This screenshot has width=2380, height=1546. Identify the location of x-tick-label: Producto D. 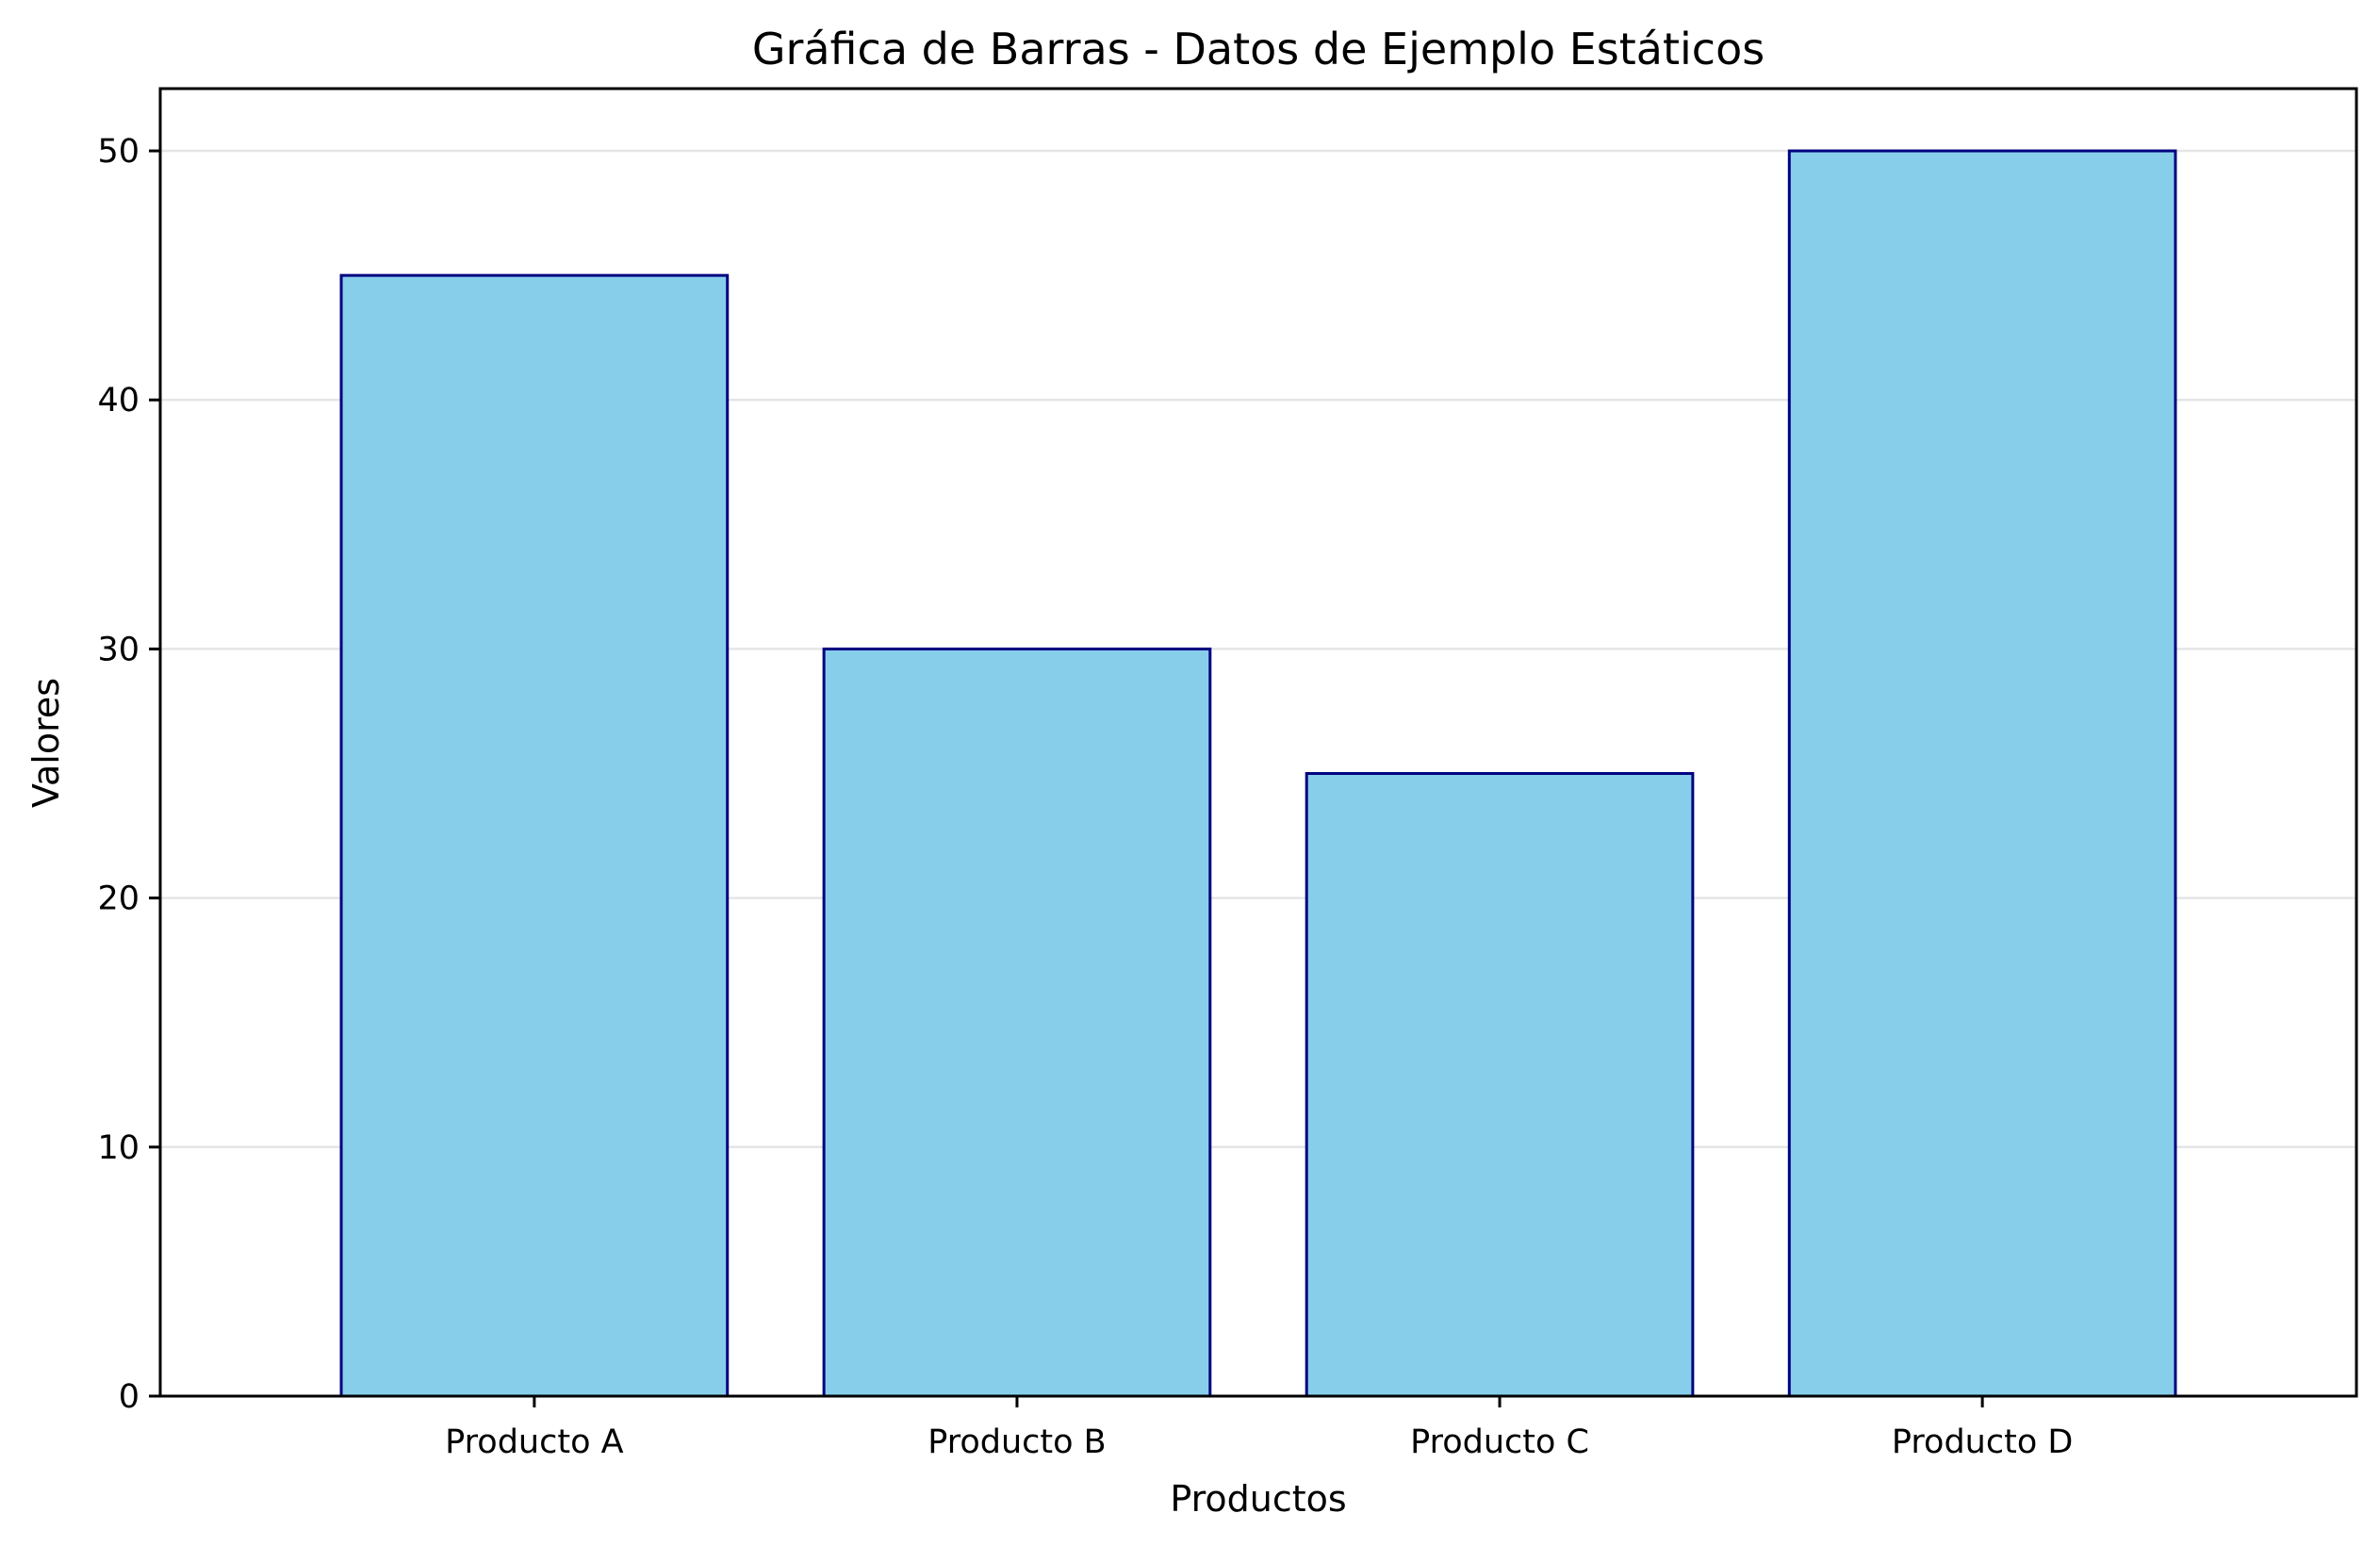
(1982, 1442).